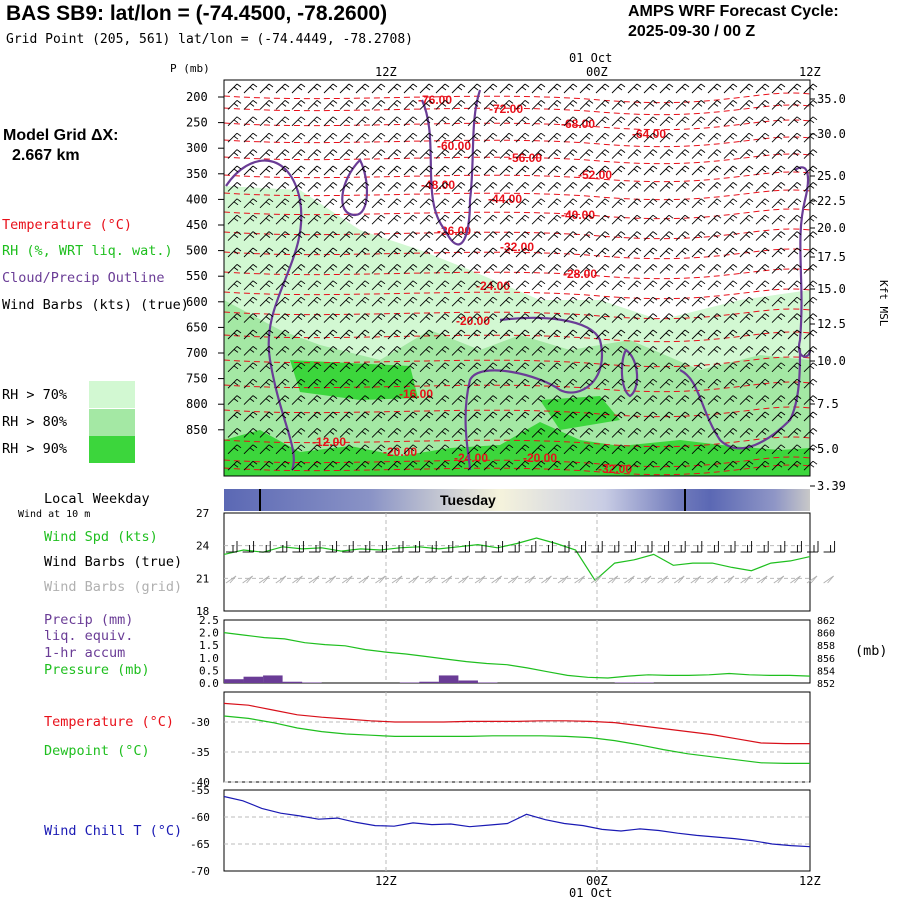  Describe the element at coordinates (473, 321) in the screenshot. I see `temperature-contour-label: -20.00` at that location.